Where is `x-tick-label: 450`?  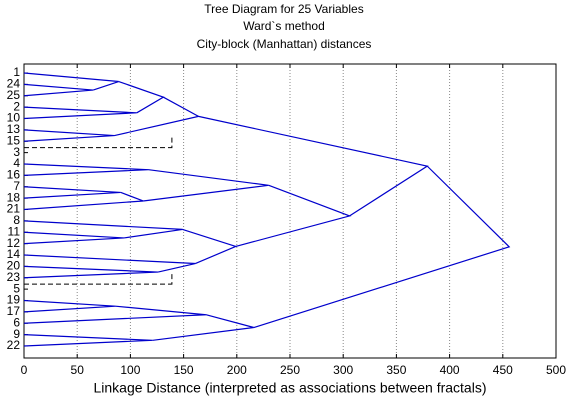 x-tick-label: 450 is located at coordinates (503, 370).